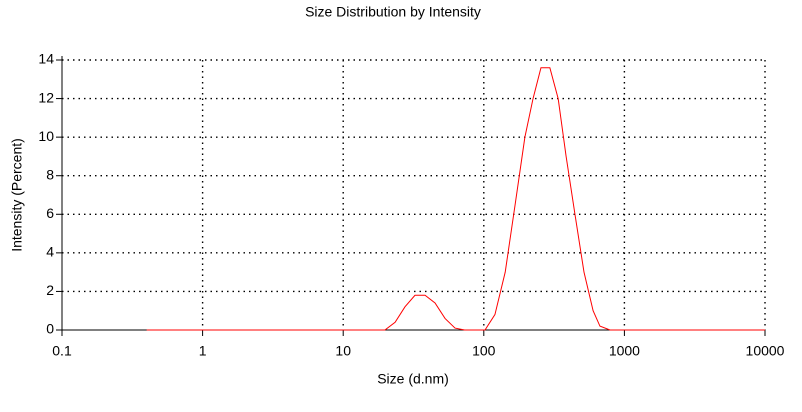 The height and width of the screenshot is (412, 802). What do you see at coordinates (62, 351) in the screenshot?
I see `x-tick-label: 0.1` at bounding box center [62, 351].